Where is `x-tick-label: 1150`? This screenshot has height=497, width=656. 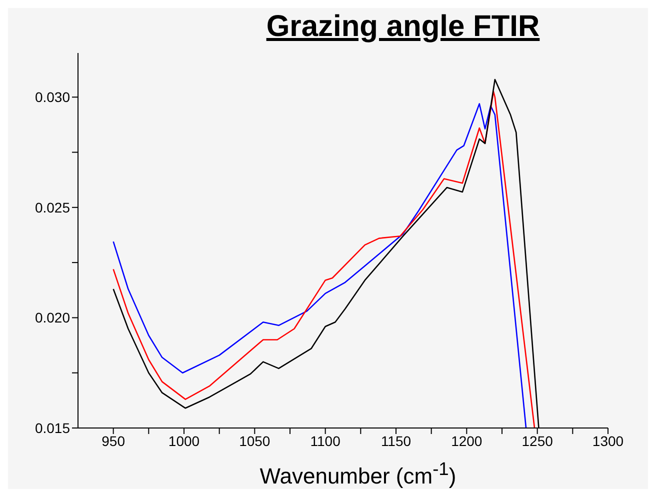
x-tick-label: 1150 is located at coordinates (396, 440).